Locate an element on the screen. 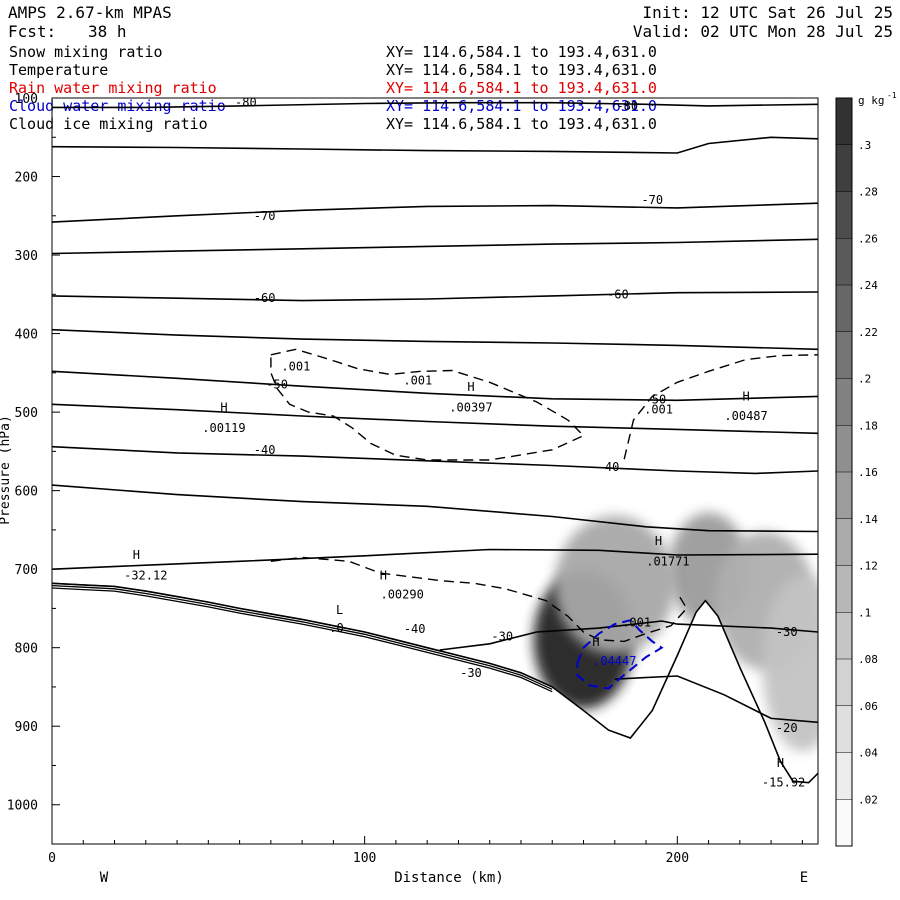 The image size is (900, 900). field-name: Temperature is located at coordinates (59, 70).